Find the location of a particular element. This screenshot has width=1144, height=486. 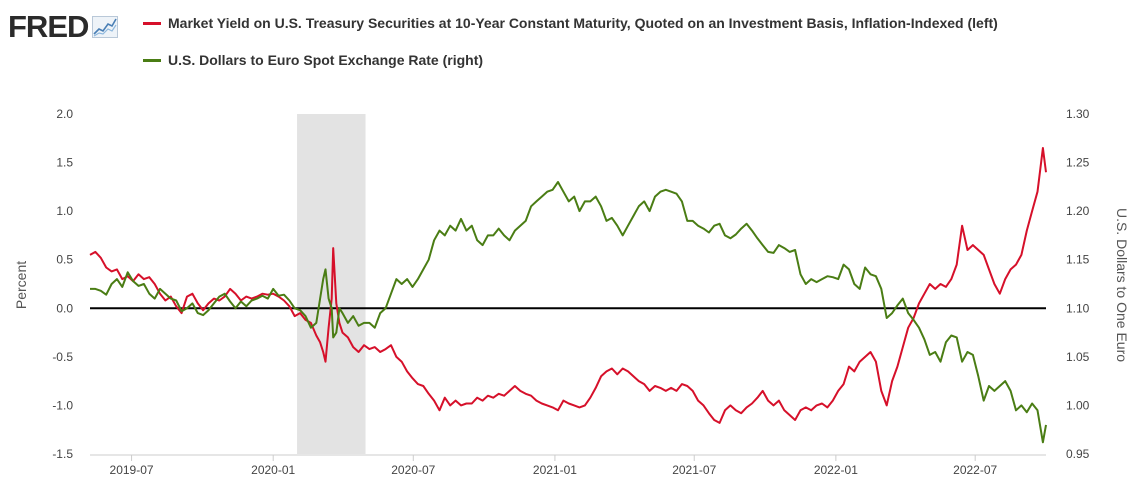

right-tick-label: 1.20 is located at coordinates (1078, 211).